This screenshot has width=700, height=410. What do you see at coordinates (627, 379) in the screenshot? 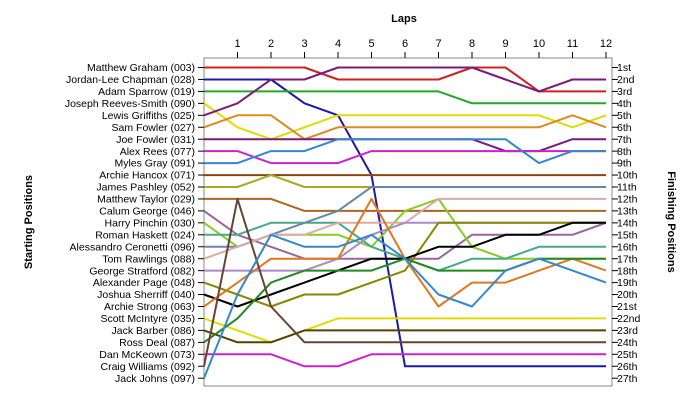
I see `finishing-position-label: 27th` at bounding box center [627, 379].